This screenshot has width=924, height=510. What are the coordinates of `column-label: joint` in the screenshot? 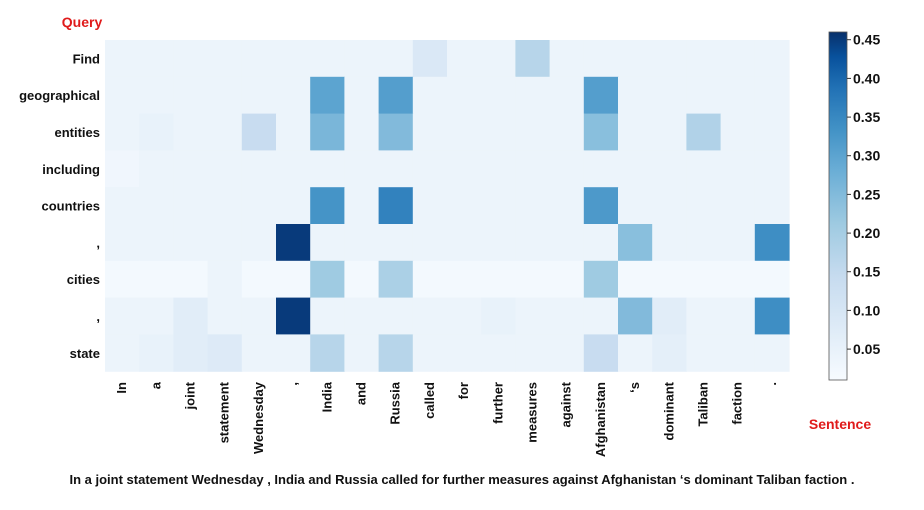 It's located at (190, 395).